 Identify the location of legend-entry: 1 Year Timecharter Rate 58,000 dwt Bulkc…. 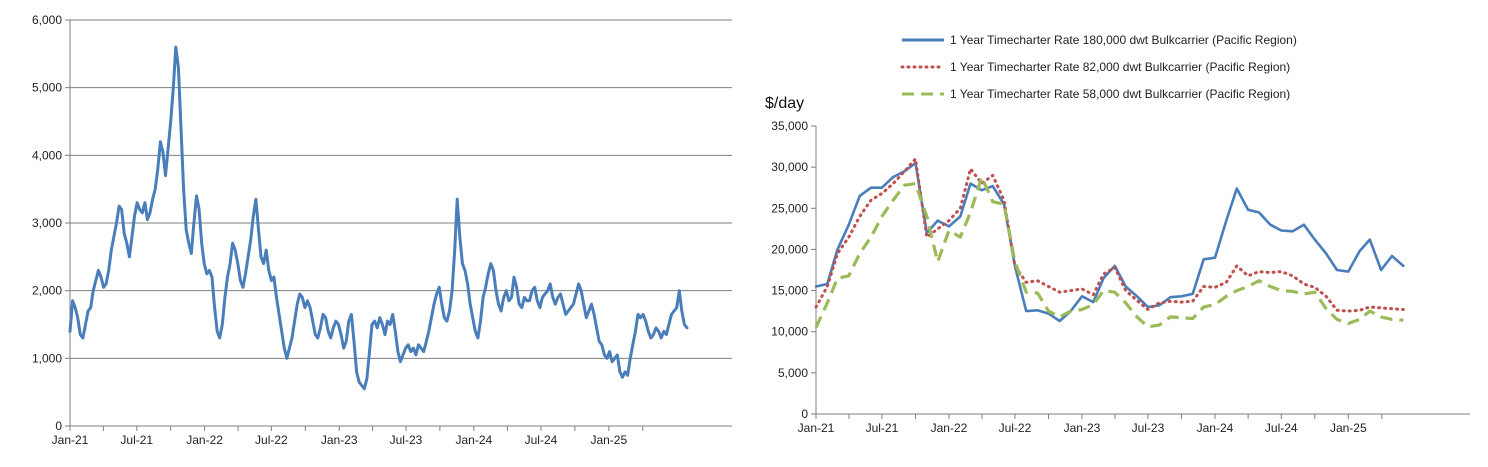
(1096, 94).